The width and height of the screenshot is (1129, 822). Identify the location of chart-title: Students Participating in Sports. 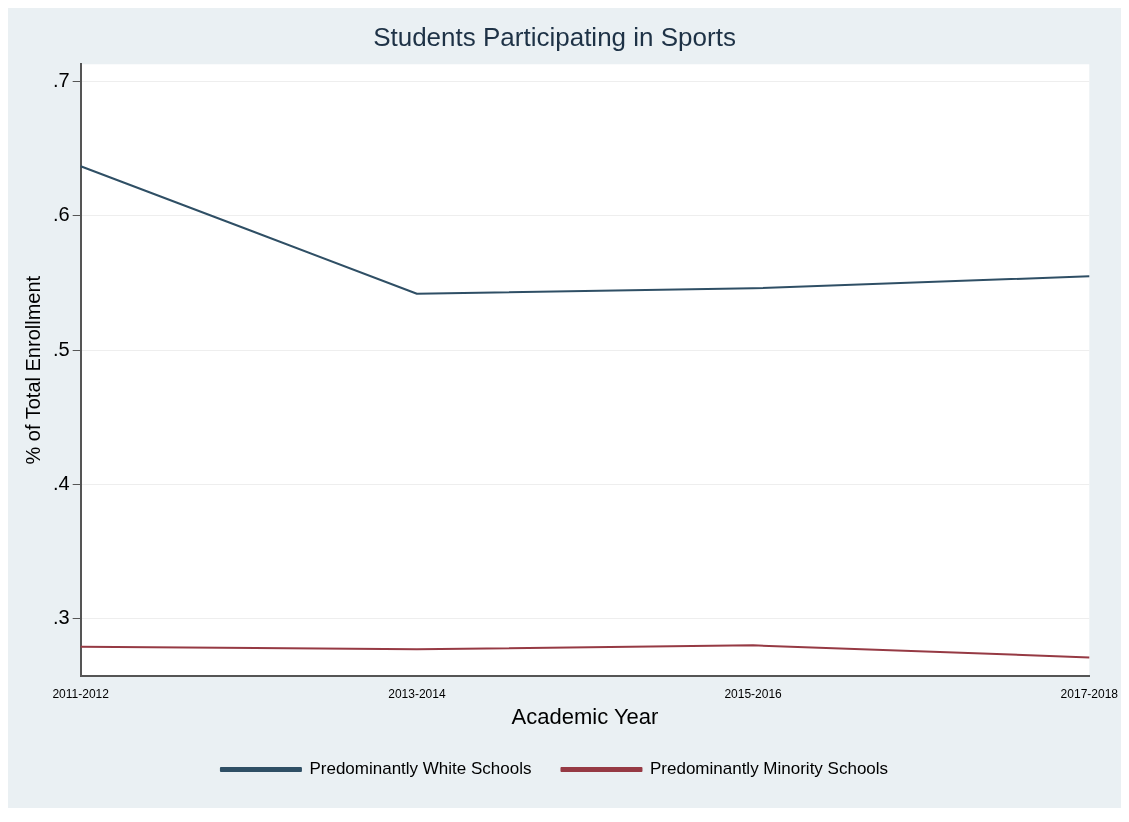
(554, 36).